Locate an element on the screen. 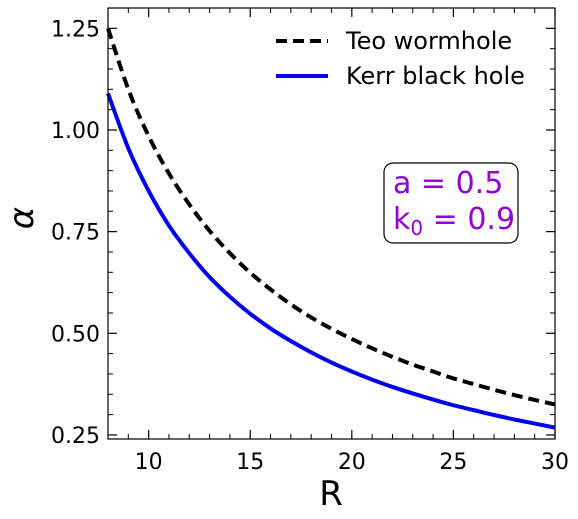  legend: Teo wormhole Kerr black hole is located at coordinates (400, 58).